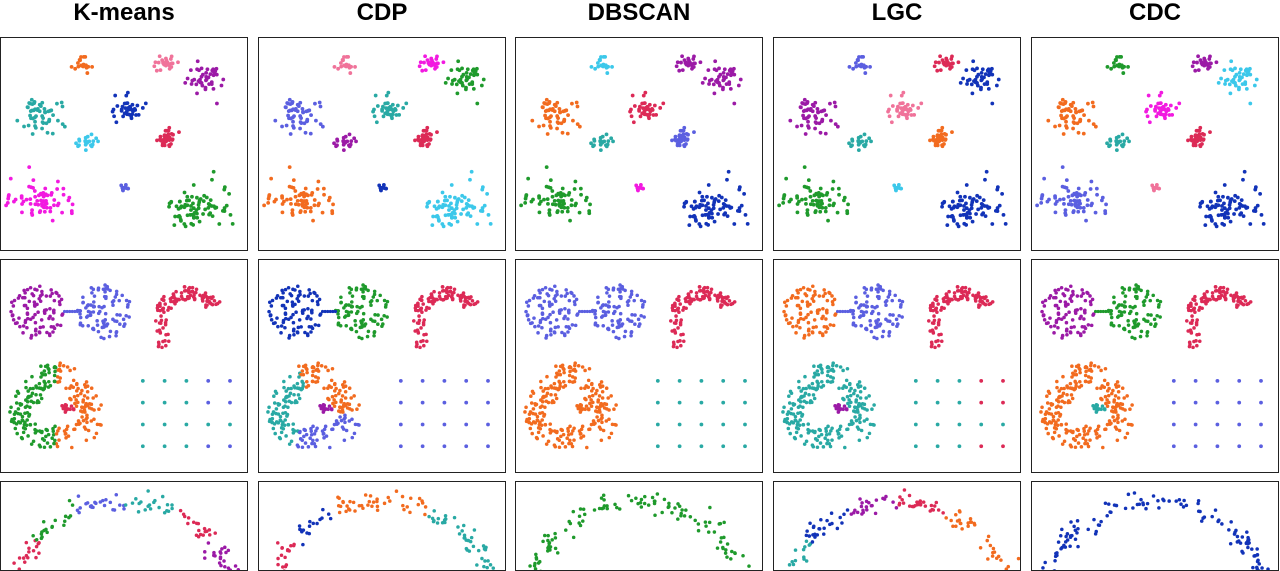  I want to click on column-title-lgc: LGC, so click(897, 14).